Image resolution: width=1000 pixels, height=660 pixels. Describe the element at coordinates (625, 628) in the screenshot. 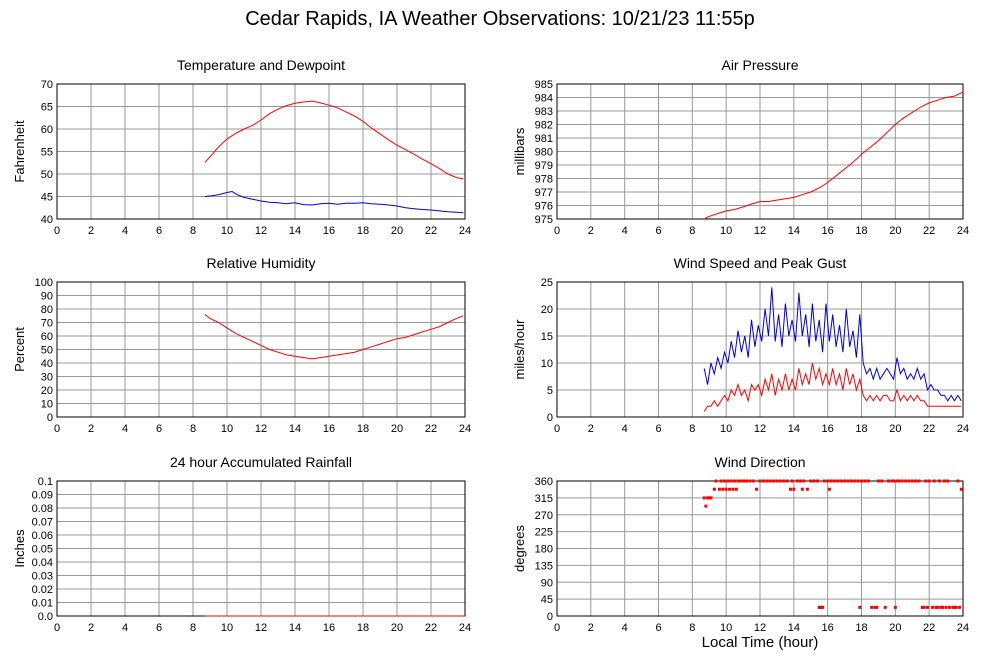

I see `wind-direction-xtick-label: 4` at that location.